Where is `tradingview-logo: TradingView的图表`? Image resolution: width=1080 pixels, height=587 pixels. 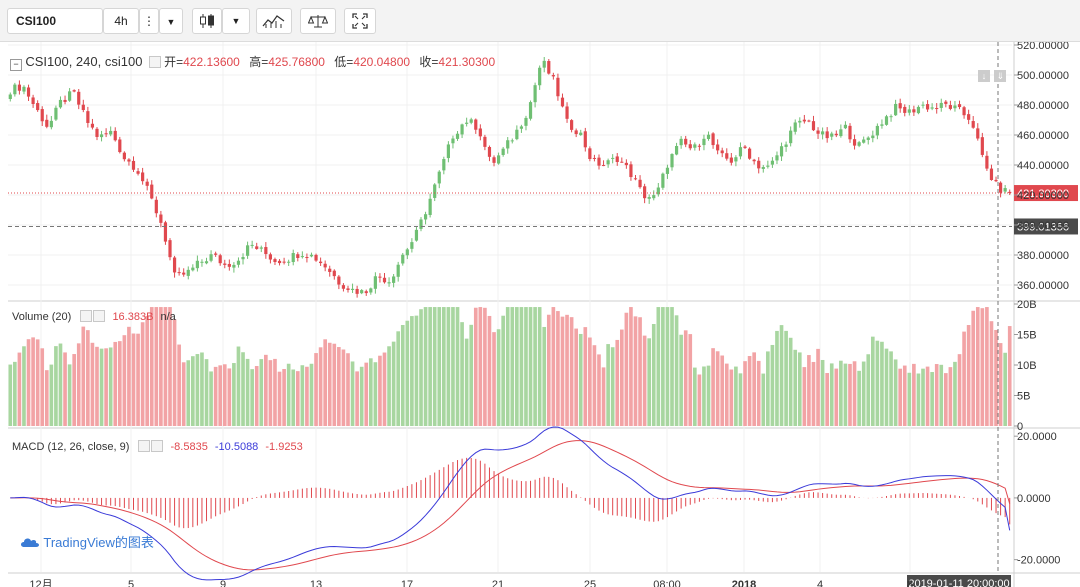
tradingview-logo: TradingView的图表 is located at coordinates (87, 541).